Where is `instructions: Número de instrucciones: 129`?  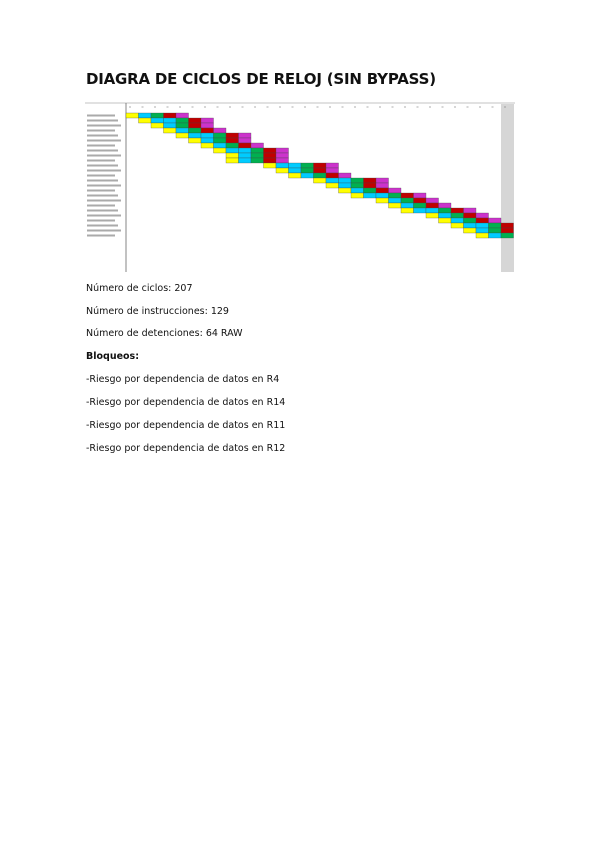
instructions: Número de instrucciones: 129 is located at coordinates (157, 311).